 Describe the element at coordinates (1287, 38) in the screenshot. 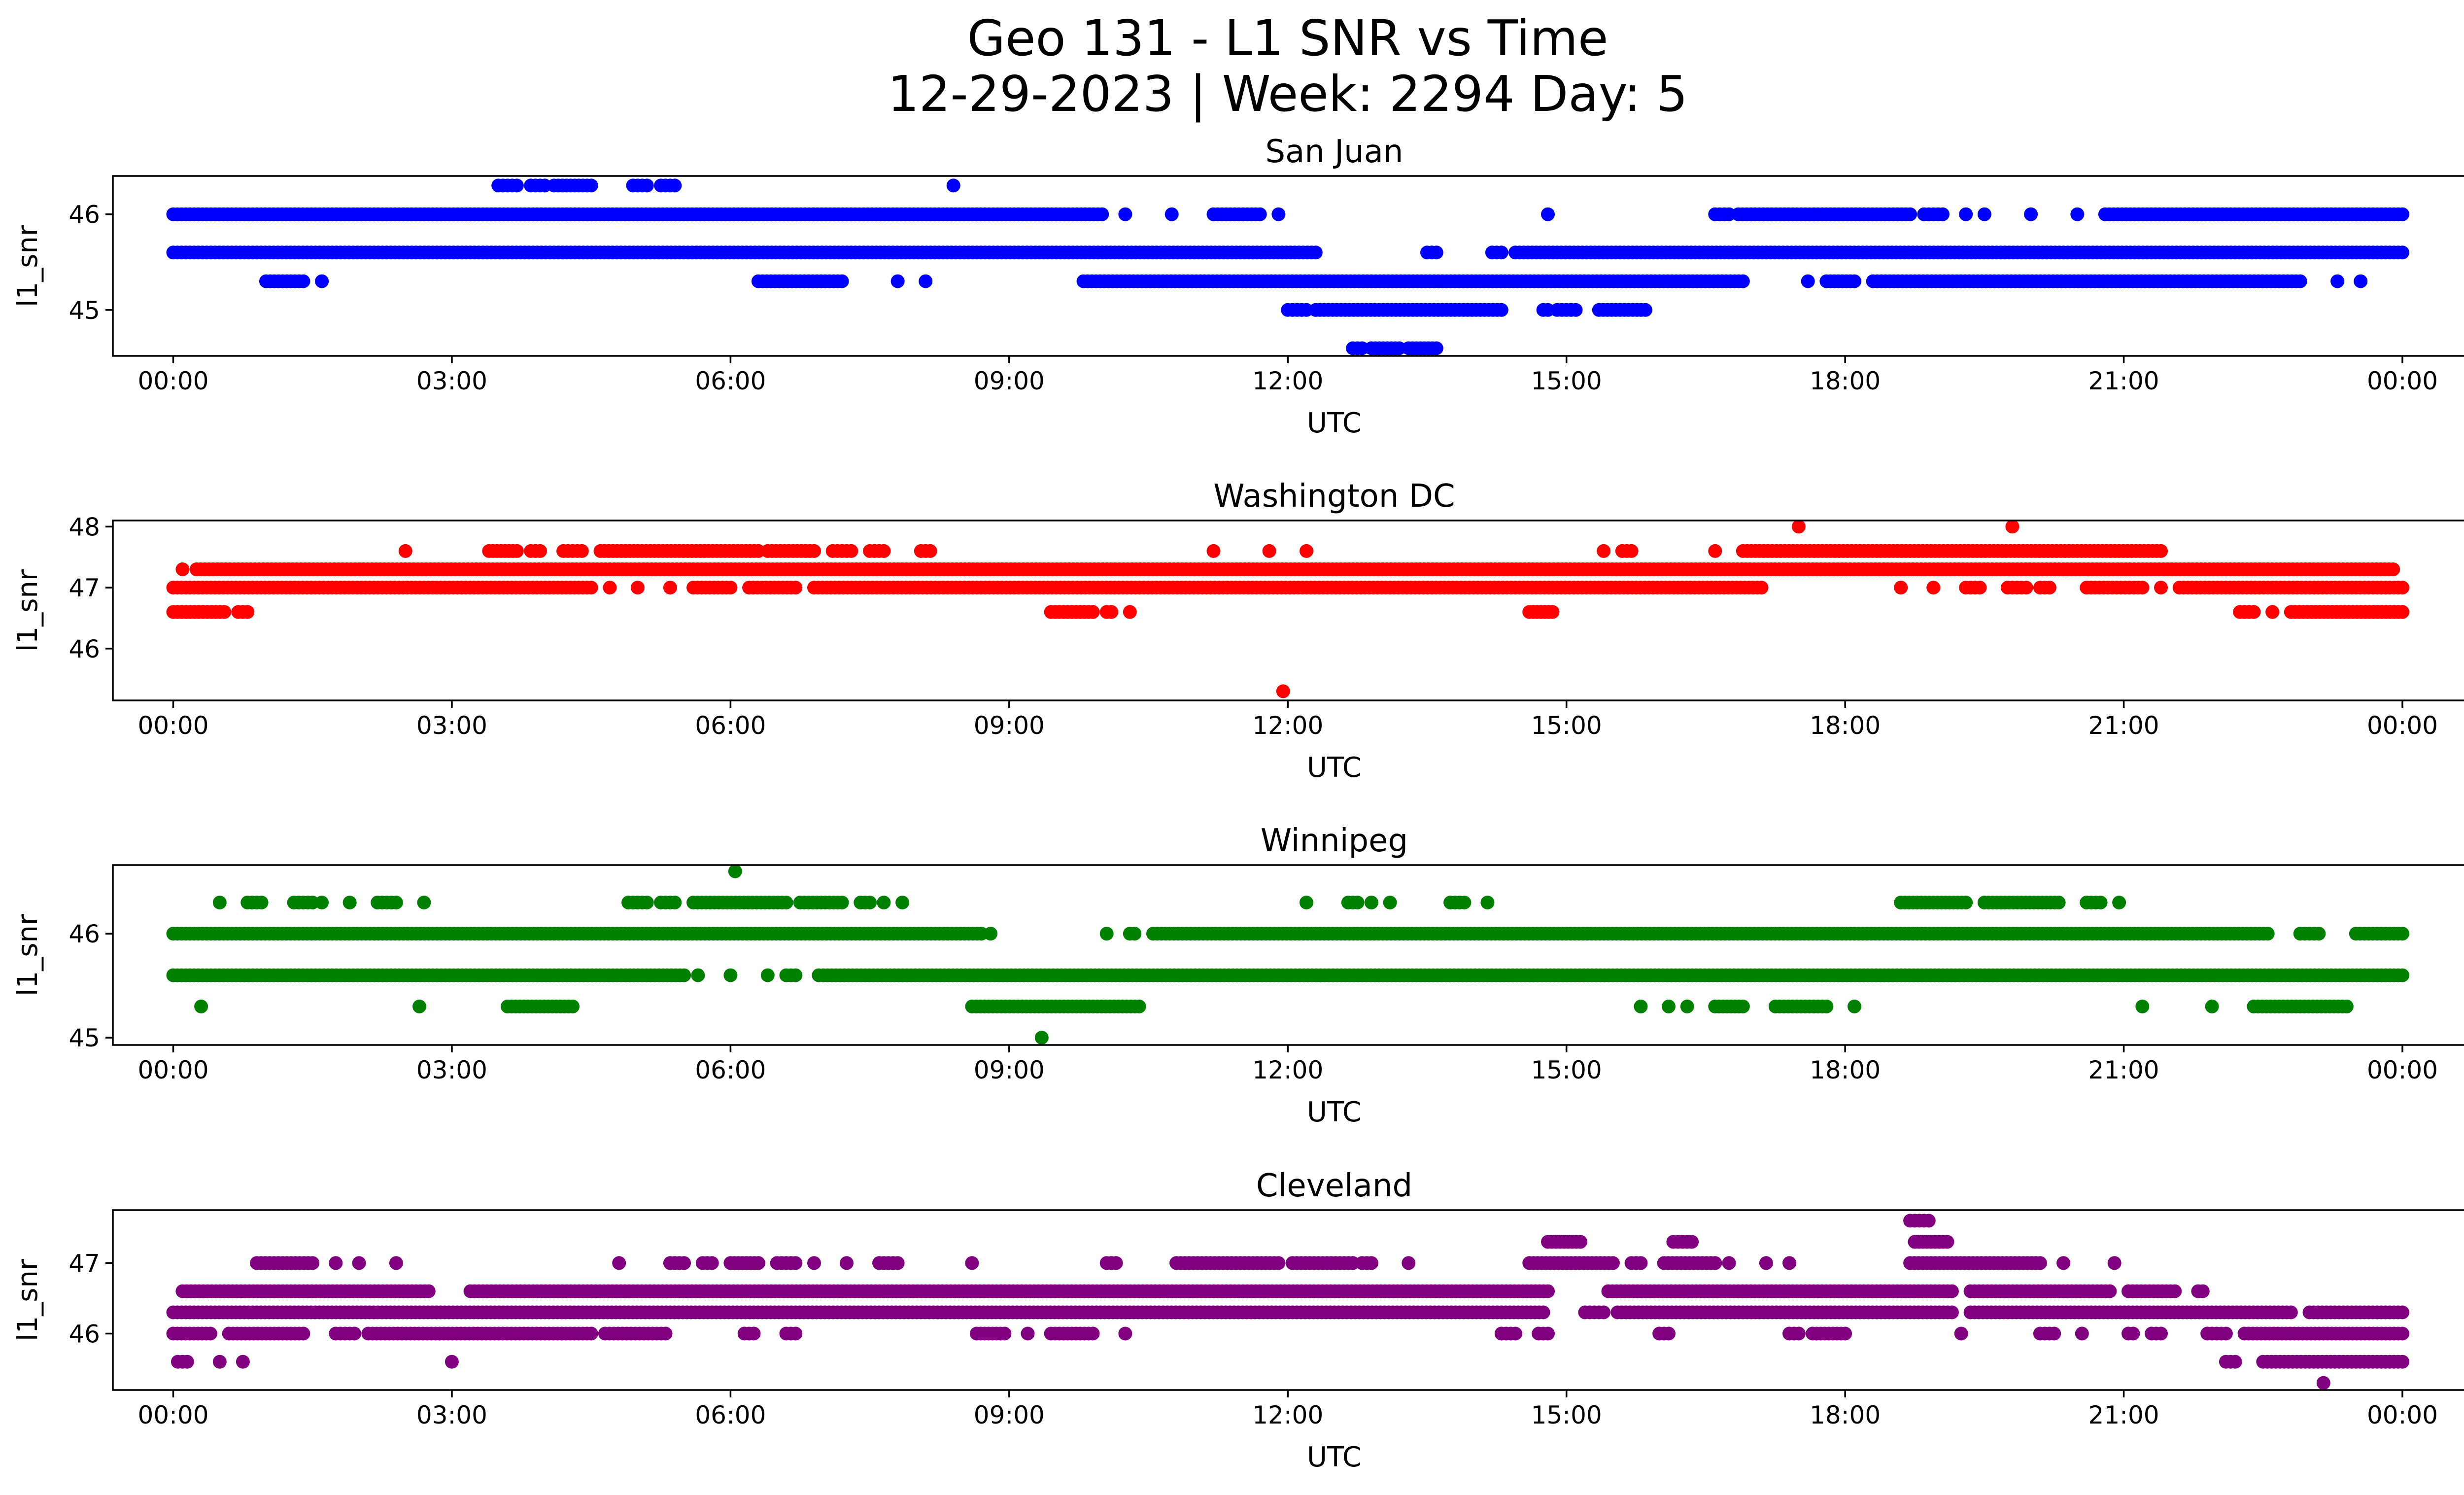

I see `figure-title-line1: Geo 131 - L1 SNR vs Time` at that location.